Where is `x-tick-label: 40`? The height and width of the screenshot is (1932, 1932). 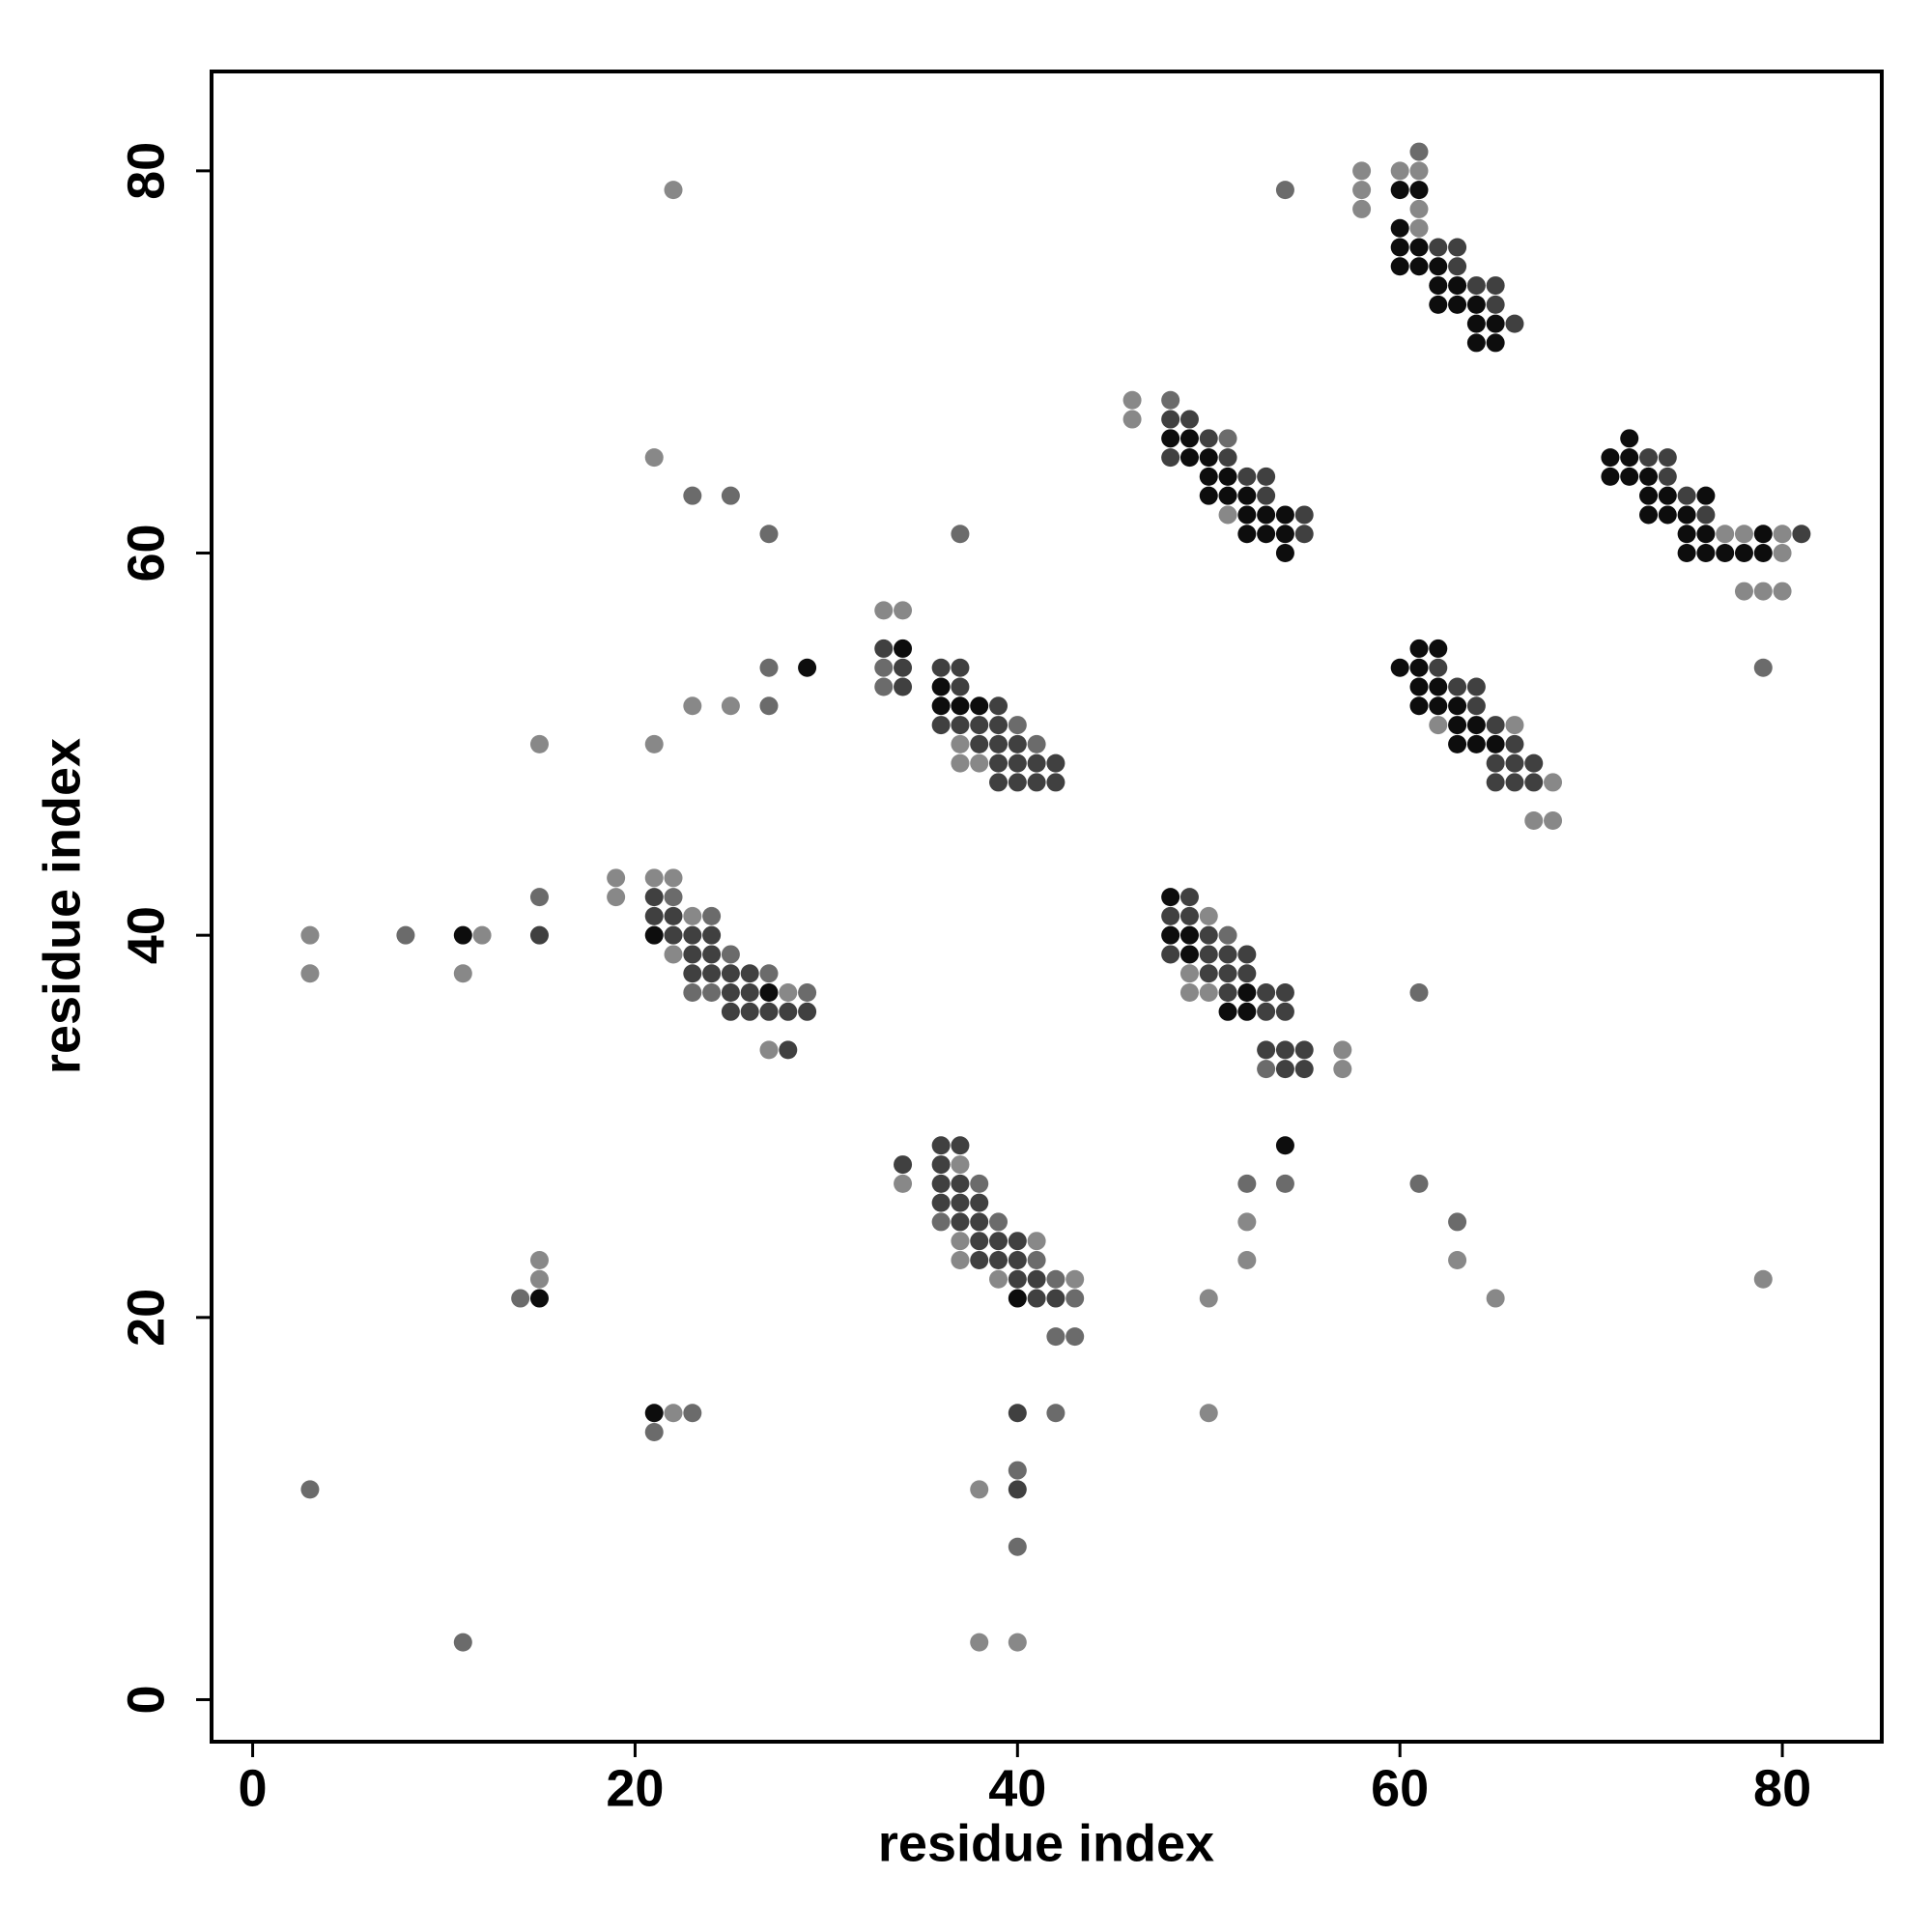
x-tick-label: 40 is located at coordinates (1017, 1788).